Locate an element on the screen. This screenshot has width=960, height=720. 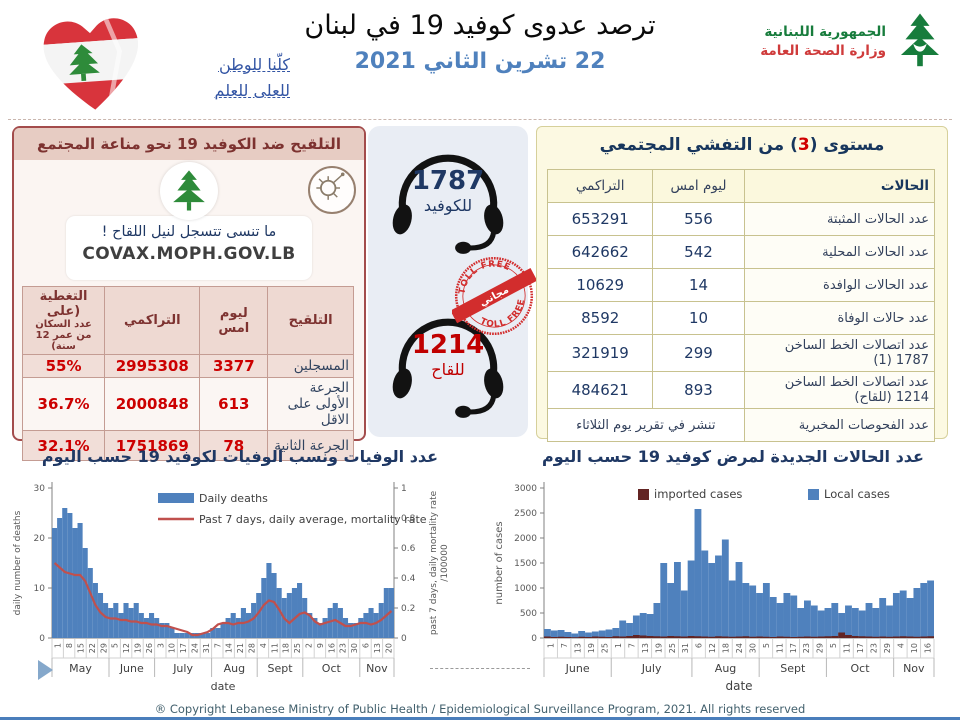
cedar-tree-icon is located at coordinates (920, 40).